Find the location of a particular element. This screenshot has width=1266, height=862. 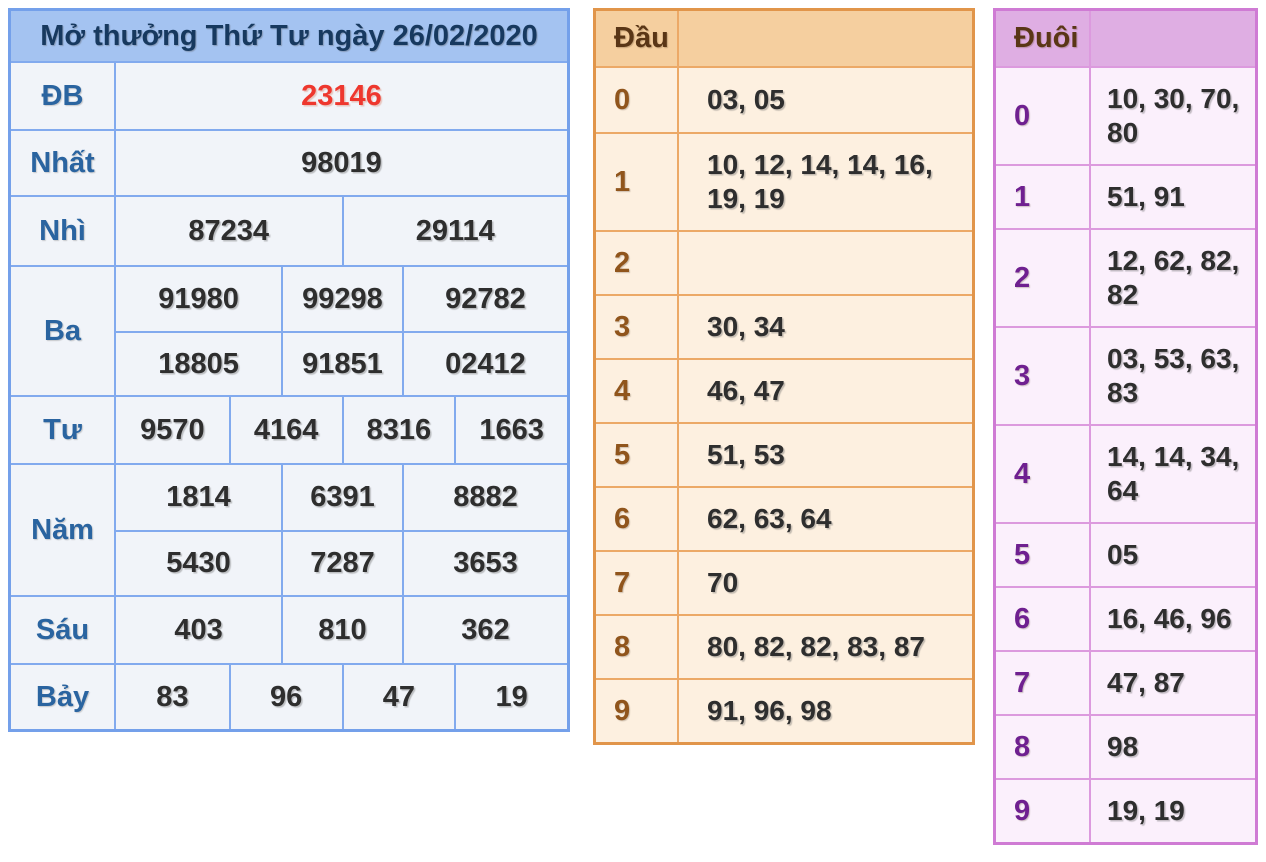

dau-row: 2 is located at coordinates (784, 262).